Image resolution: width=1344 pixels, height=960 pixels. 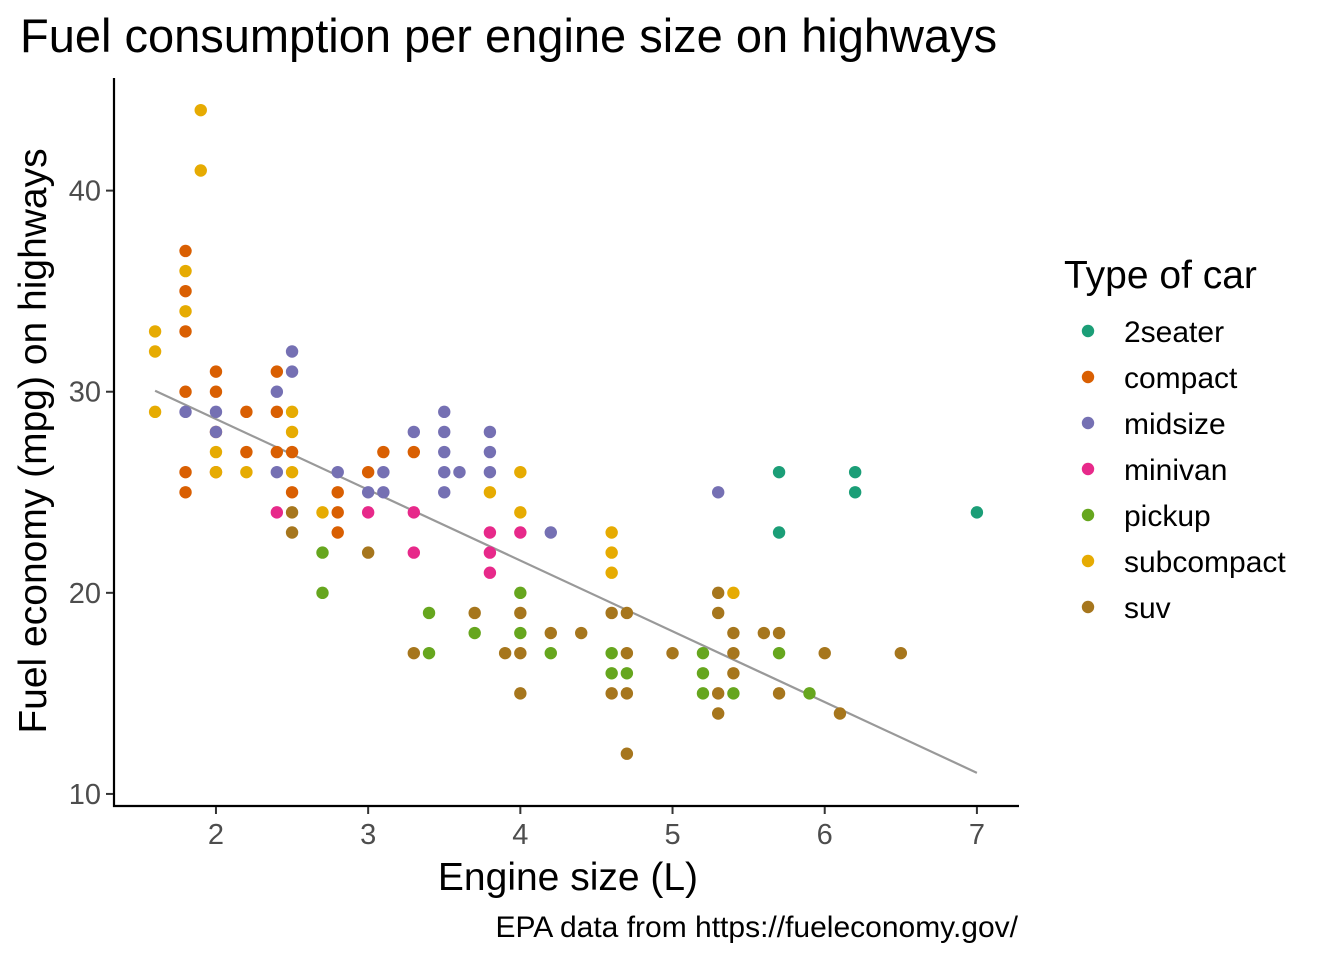 What do you see at coordinates (368, 835) in the screenshot?
I see `x-tick-label: 3` at bounding box center [368, 835].